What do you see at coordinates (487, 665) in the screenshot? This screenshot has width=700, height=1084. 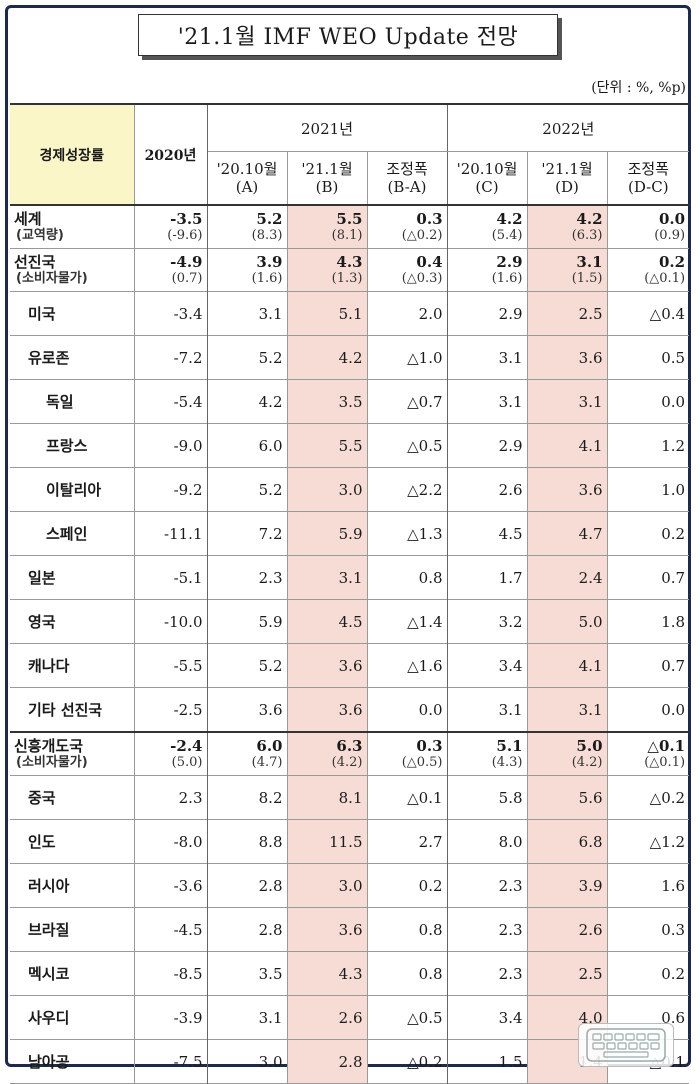 I see `value-cell: 3.4` at bounding box center [487, 665].